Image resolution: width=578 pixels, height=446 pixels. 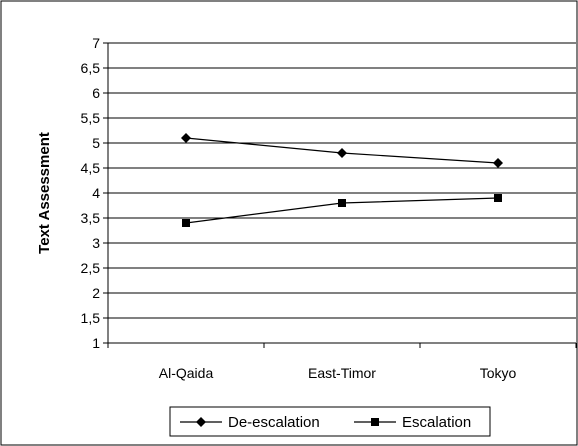 What do you see at coordinates (375, 422) in the screenshot?
I see `legend-marker-square-icon` at bounding box center [375, 422].